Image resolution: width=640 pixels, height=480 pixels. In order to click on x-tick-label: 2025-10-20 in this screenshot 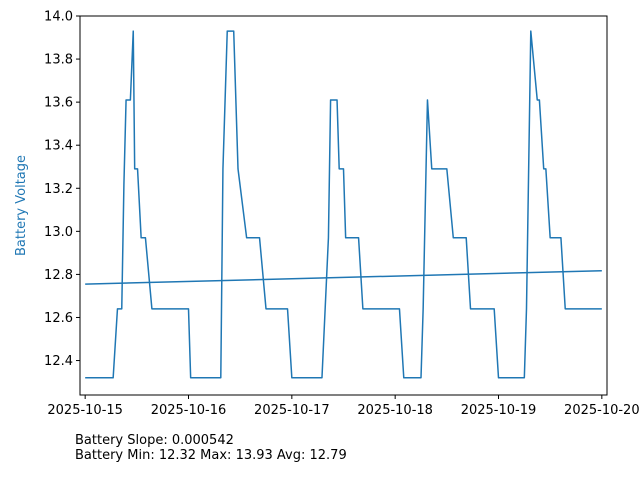, I will do `click(602, 410)`.